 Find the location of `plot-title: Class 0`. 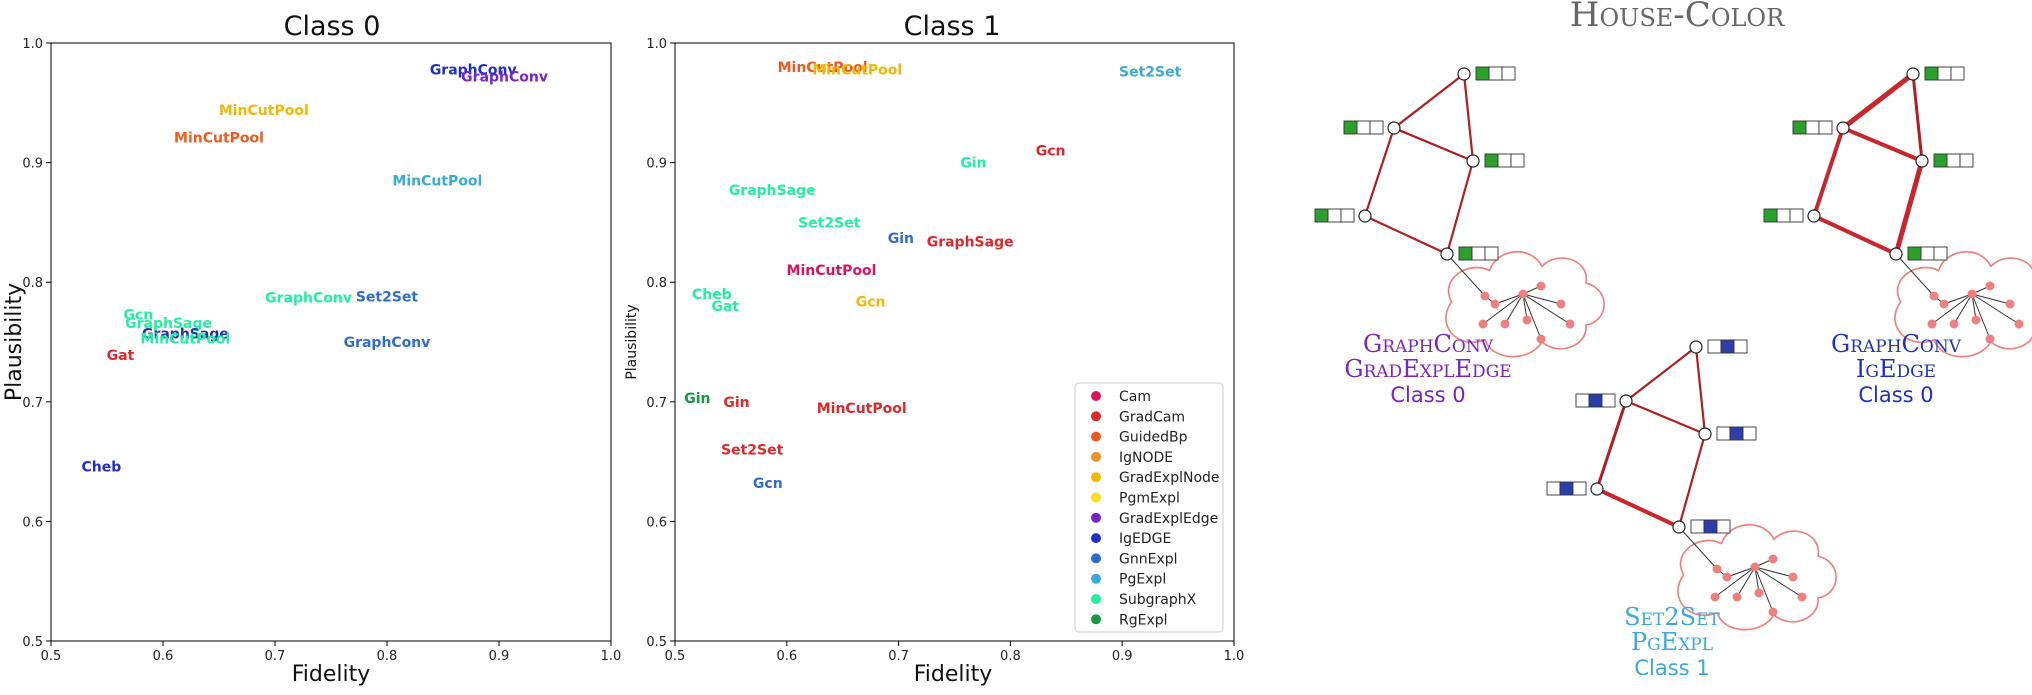

plot-title: Class 0 is located at coordinates (332, 26).